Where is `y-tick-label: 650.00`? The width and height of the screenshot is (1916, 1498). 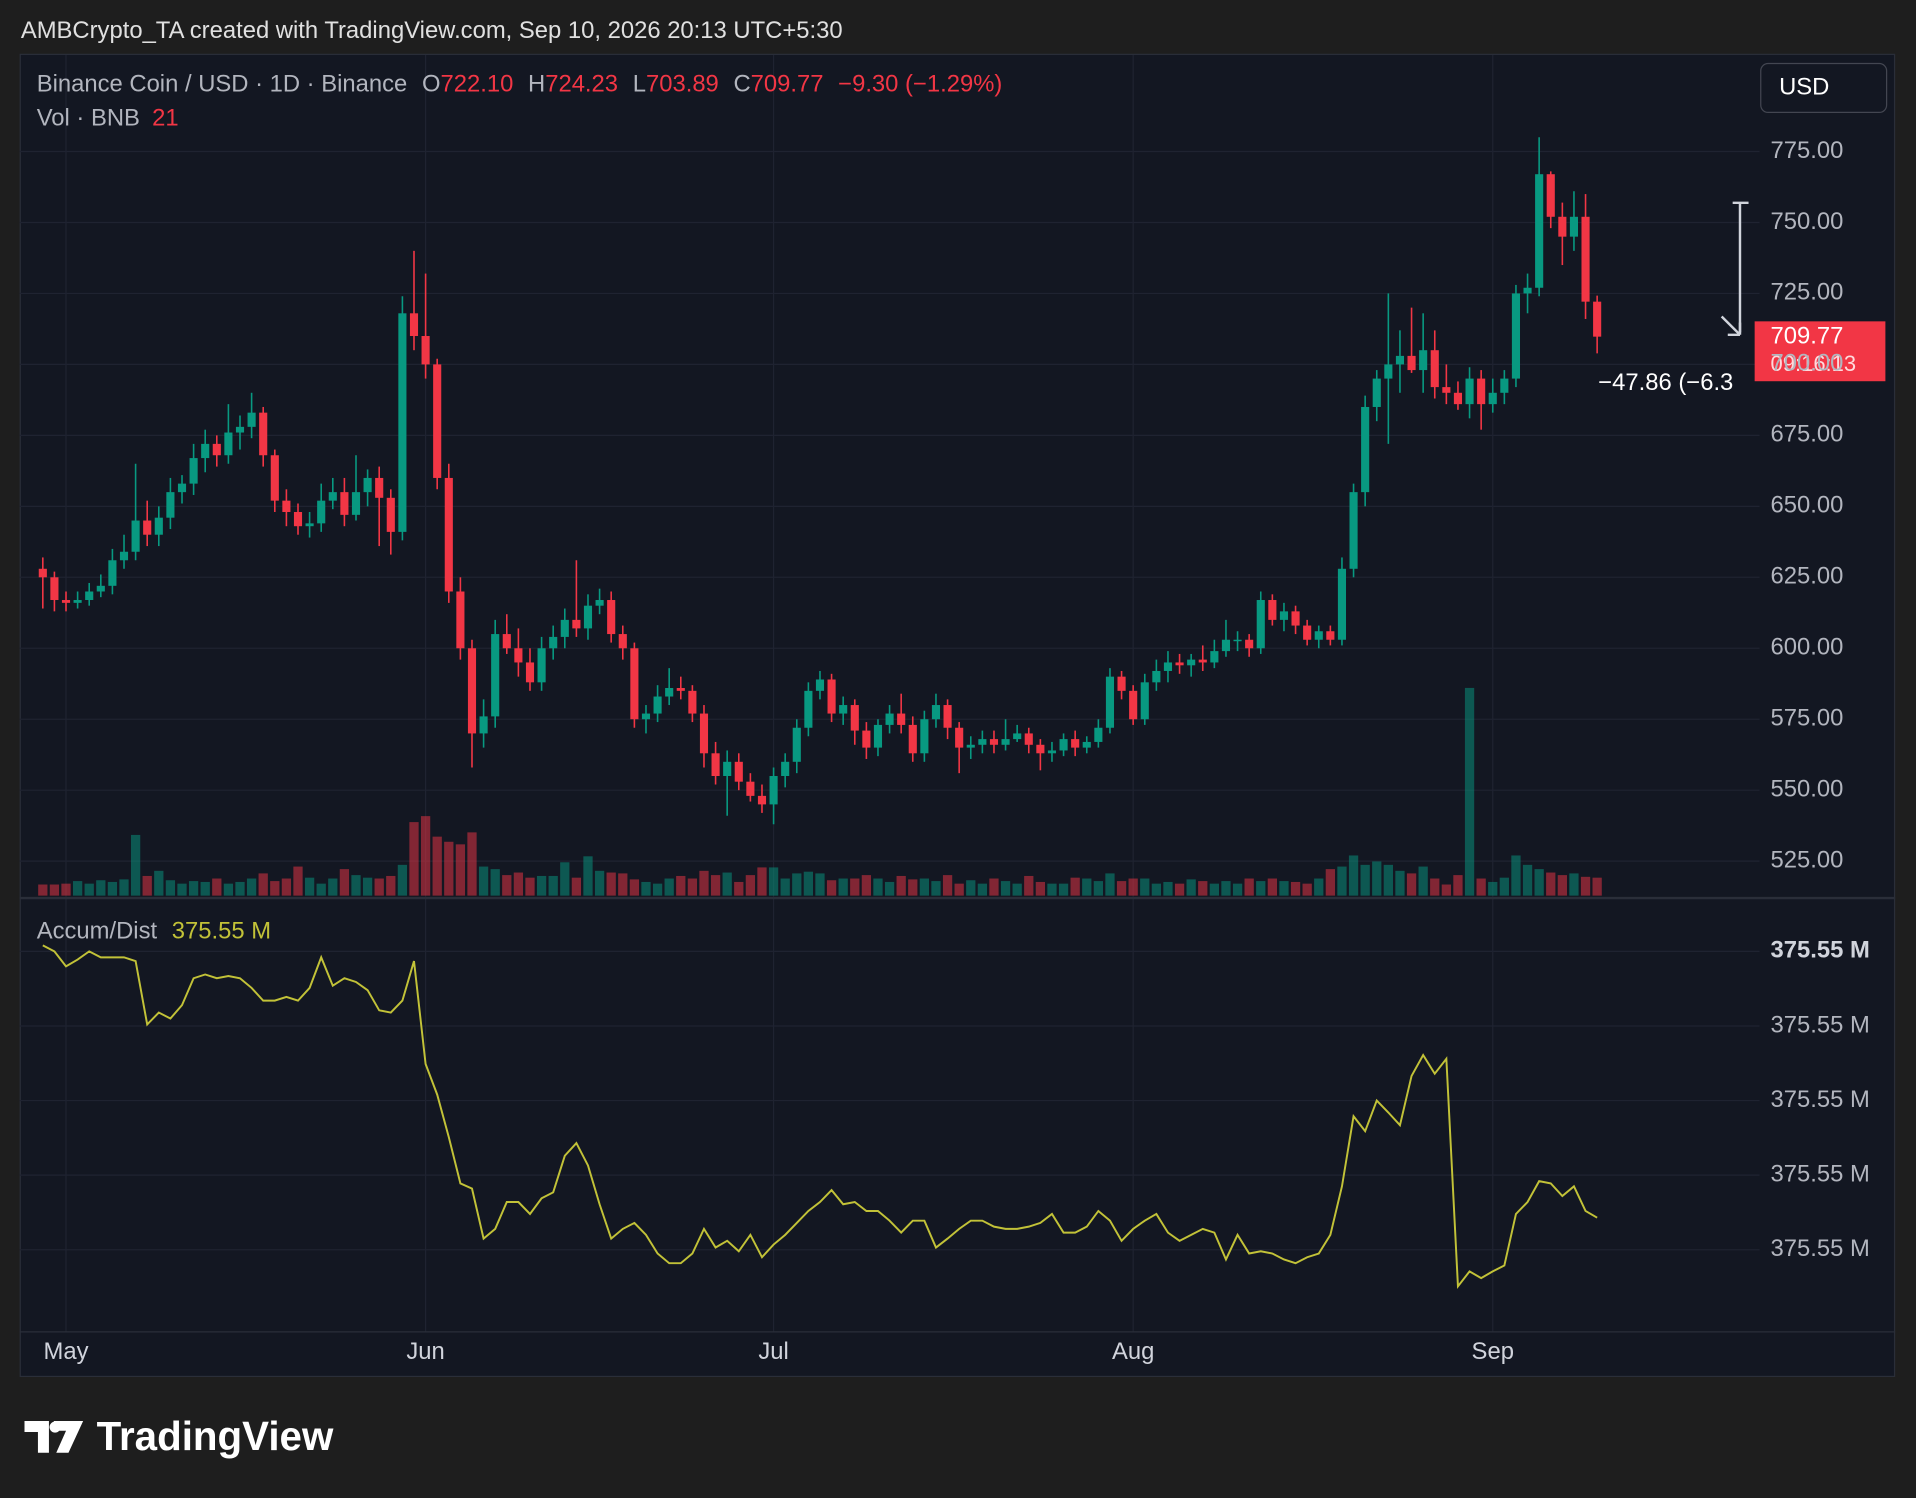
y-tick-label: 650.00 is located at coordinates (1807, 505).